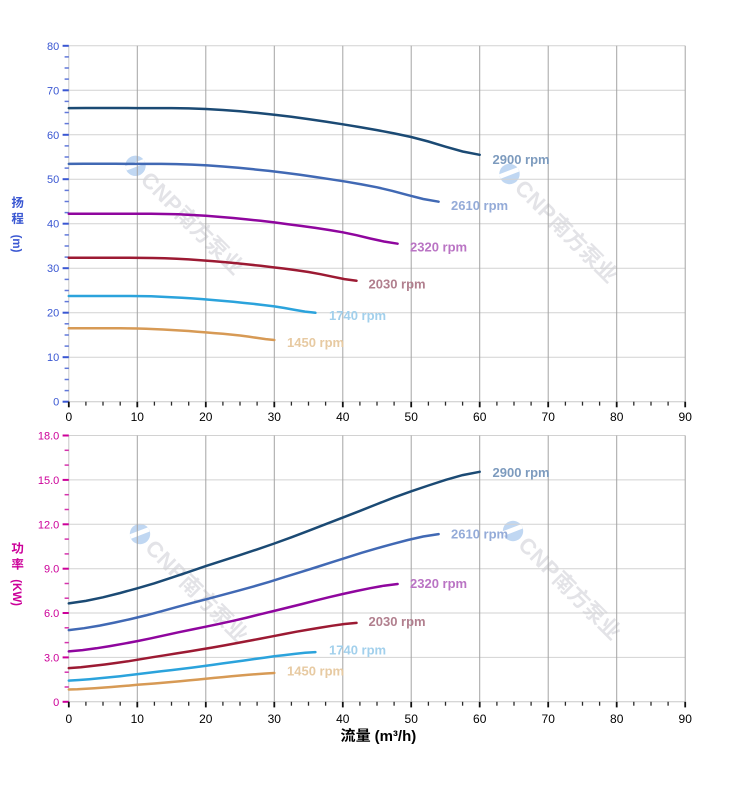 This screenshot has height=797, width=752. I want to click on svg-text: 15.0, so click(48, 481).